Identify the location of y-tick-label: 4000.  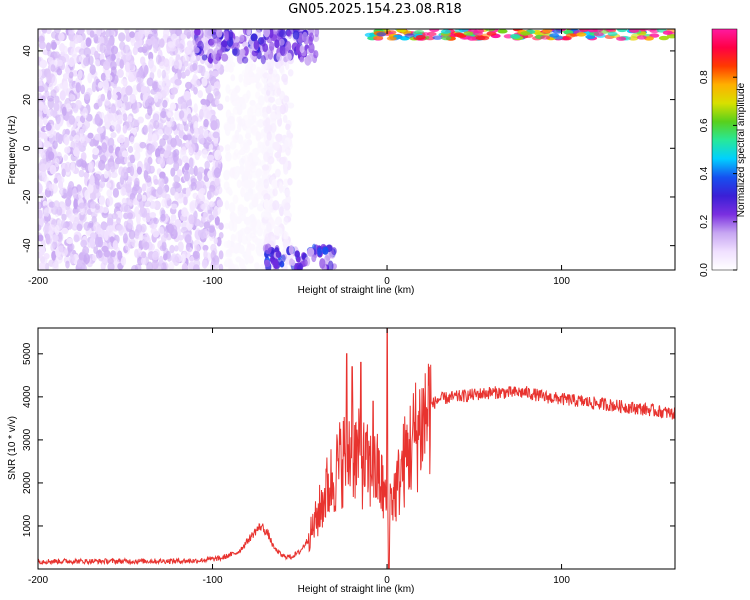
(27, 396).